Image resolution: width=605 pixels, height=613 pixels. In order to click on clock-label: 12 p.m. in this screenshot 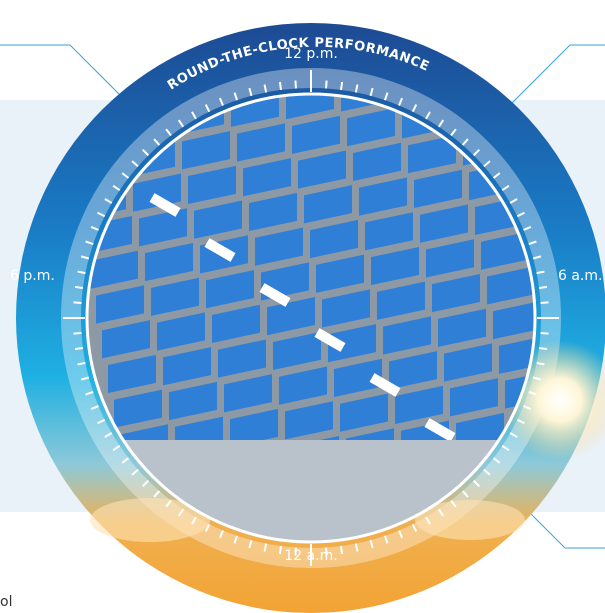, I will do `click(311, 54)`.